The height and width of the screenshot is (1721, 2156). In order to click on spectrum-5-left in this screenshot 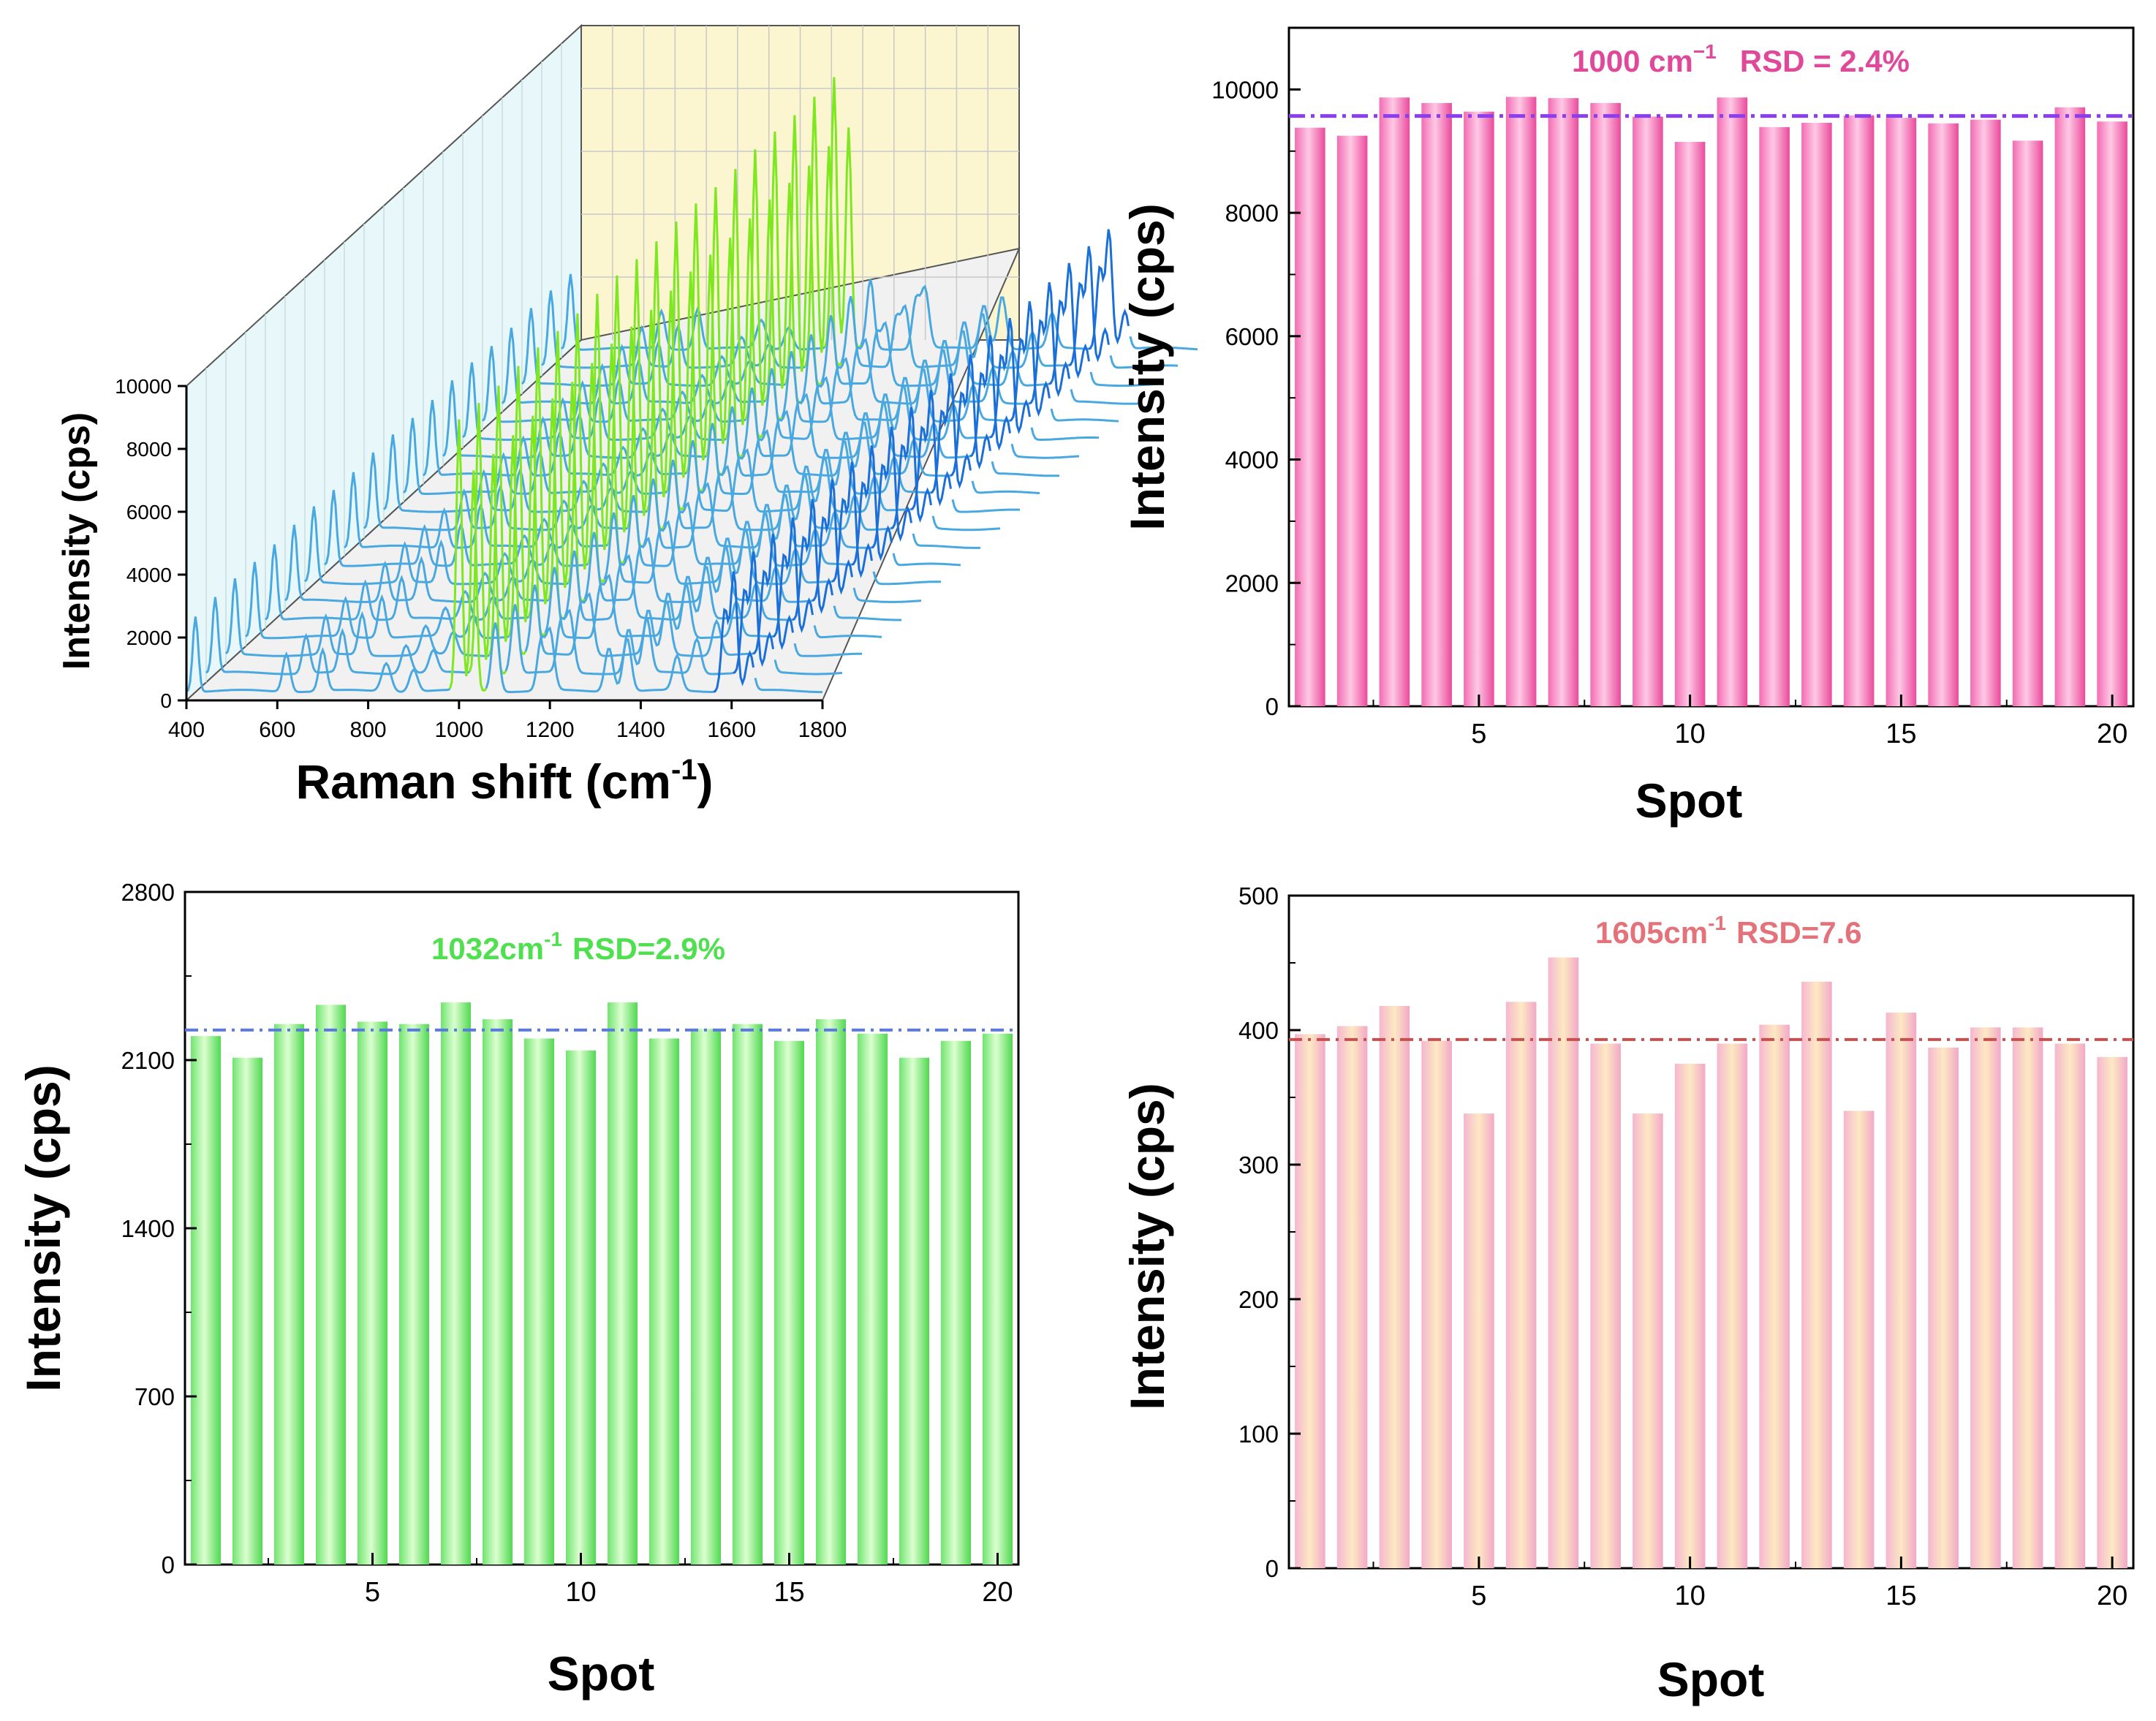, I will do `click(397, 583)`.